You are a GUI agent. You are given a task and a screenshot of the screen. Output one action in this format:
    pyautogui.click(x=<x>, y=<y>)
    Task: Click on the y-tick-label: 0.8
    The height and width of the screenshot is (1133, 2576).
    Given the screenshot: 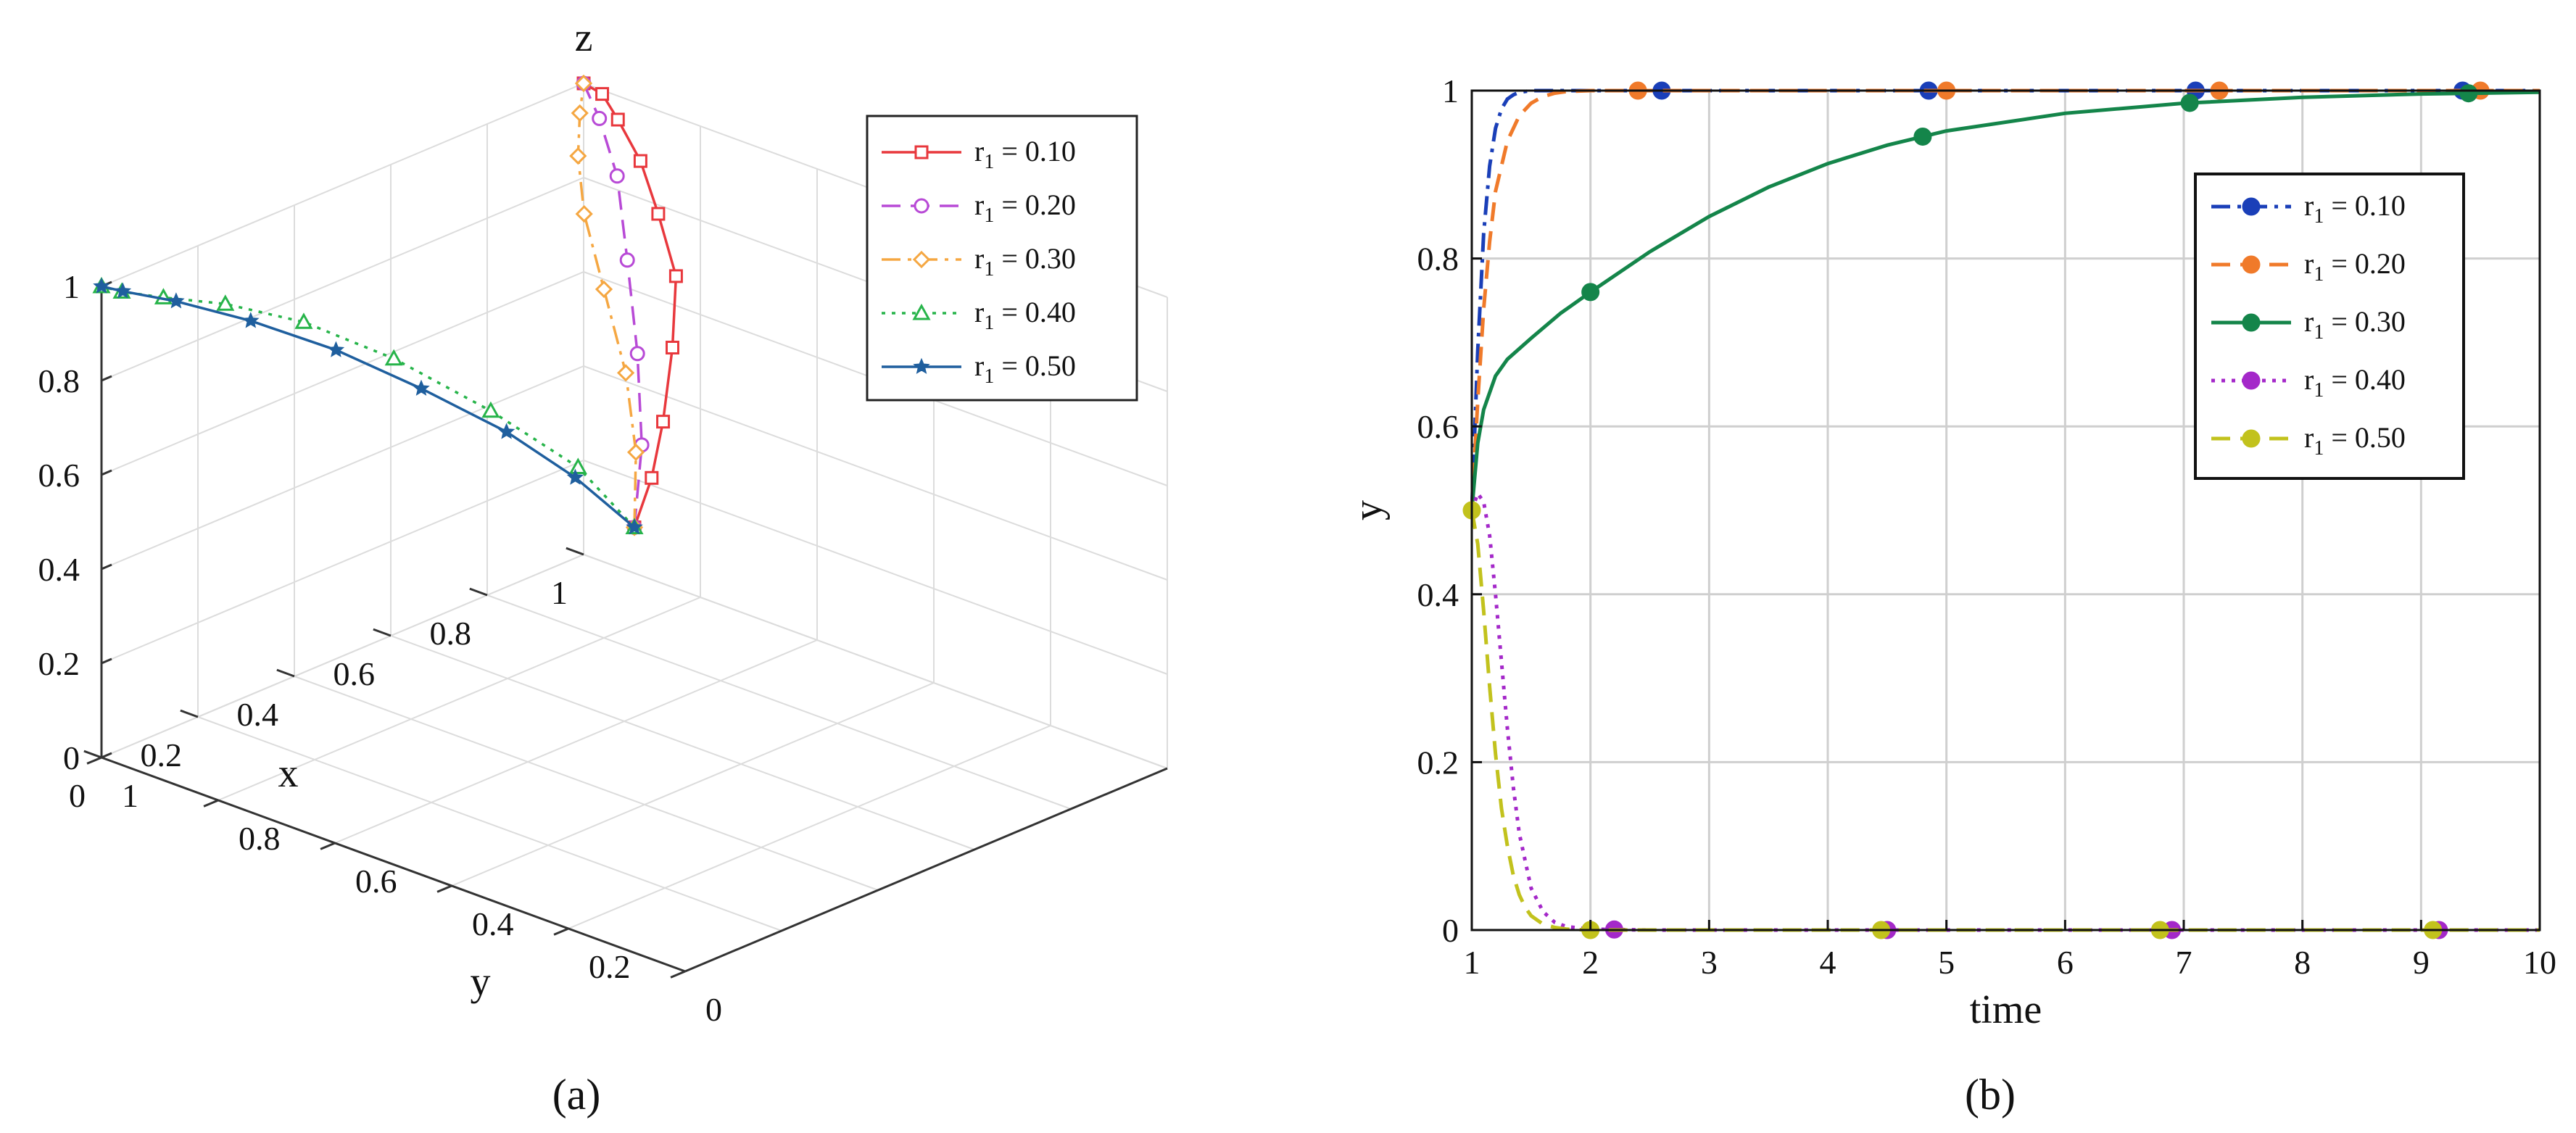 What is the action you would take?
    pyautogui.click(x=1438, y=259)
    